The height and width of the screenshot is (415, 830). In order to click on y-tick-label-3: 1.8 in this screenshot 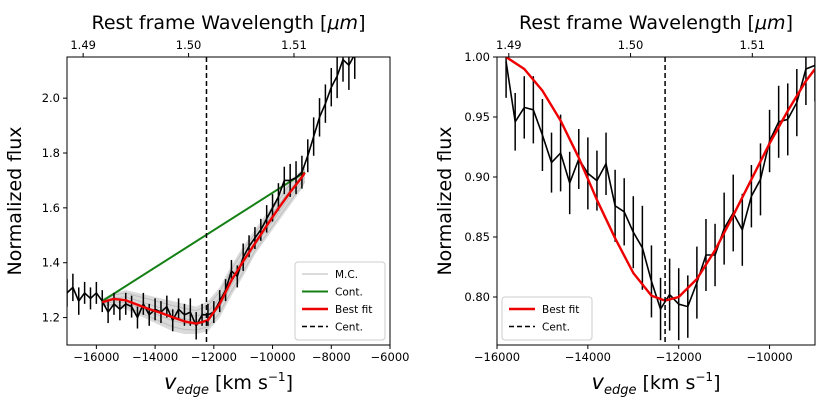, I will do `click(51, 153)`.